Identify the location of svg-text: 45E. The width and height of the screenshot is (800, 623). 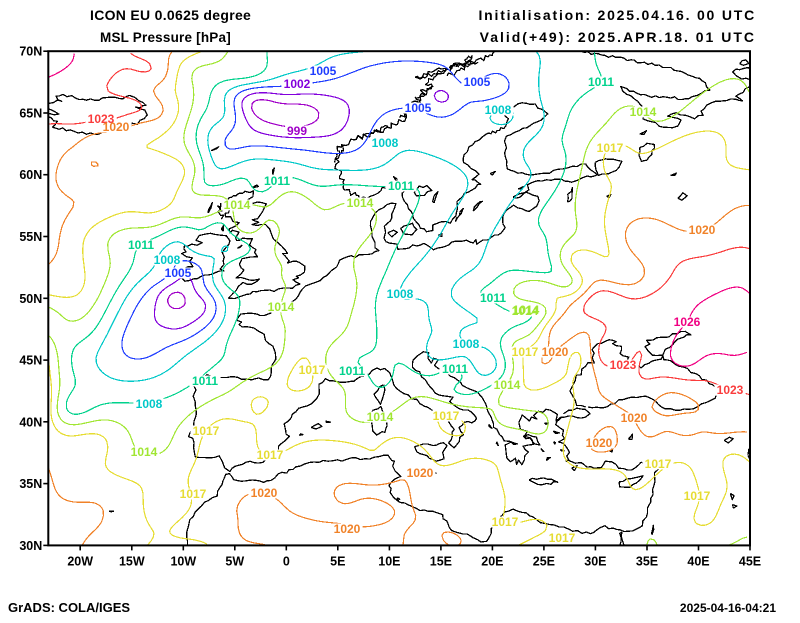
(750, 561).